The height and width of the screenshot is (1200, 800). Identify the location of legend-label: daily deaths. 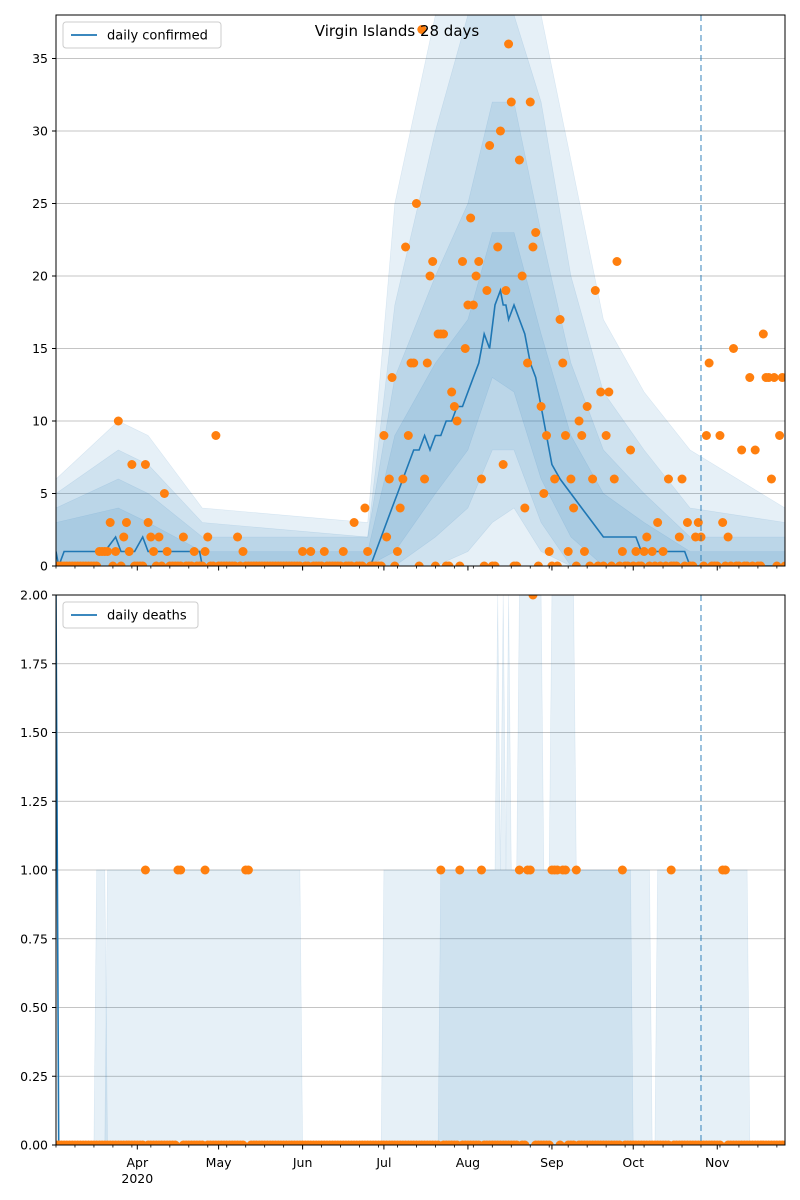
(147, 616).